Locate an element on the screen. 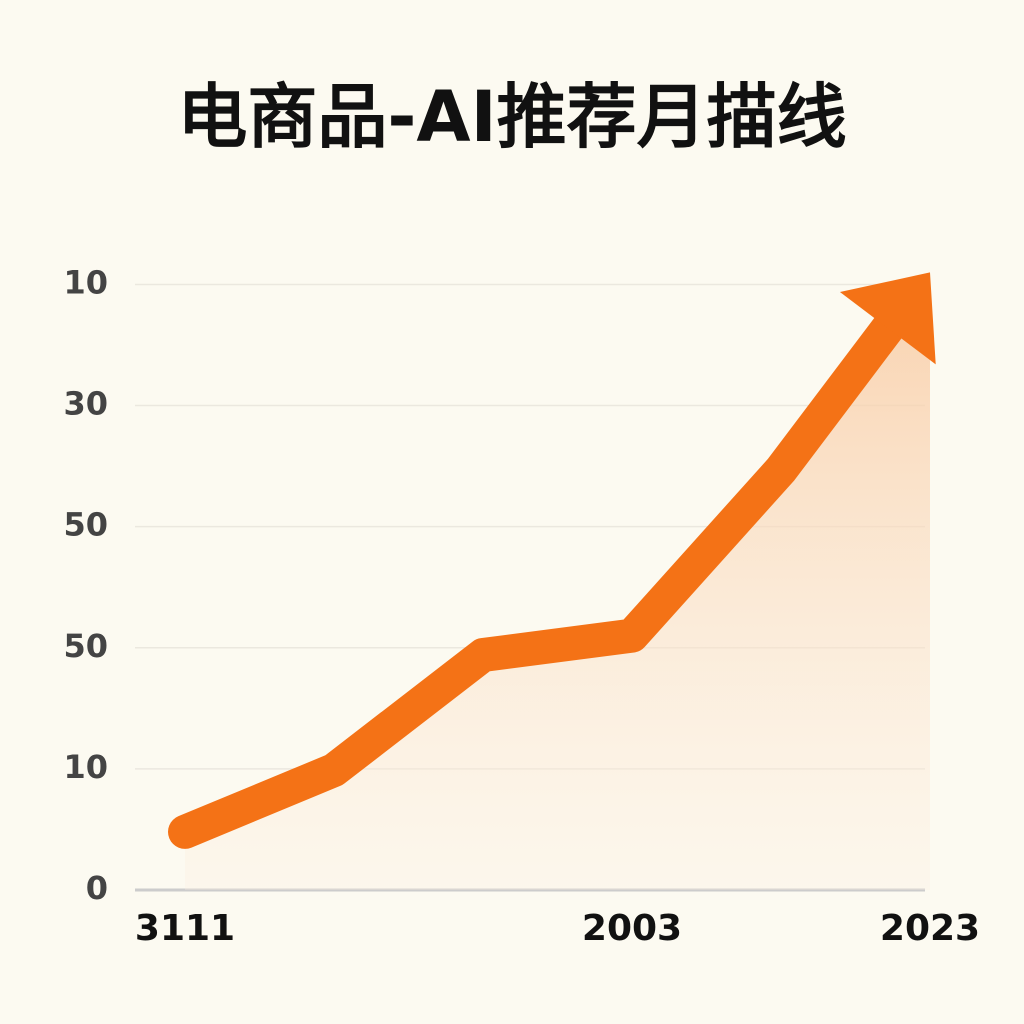  chart-title: 电商品-AI推荐月描线 is located at coordinates (511, 117).